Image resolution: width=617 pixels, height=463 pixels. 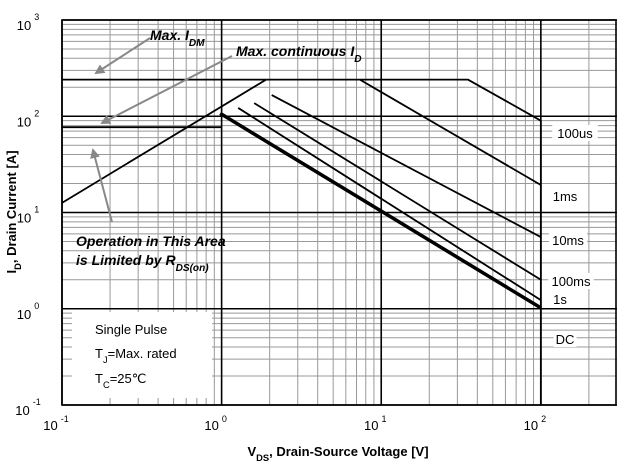 I want to click on y-tick-label: 10⁰, so click(x=28, y=311).